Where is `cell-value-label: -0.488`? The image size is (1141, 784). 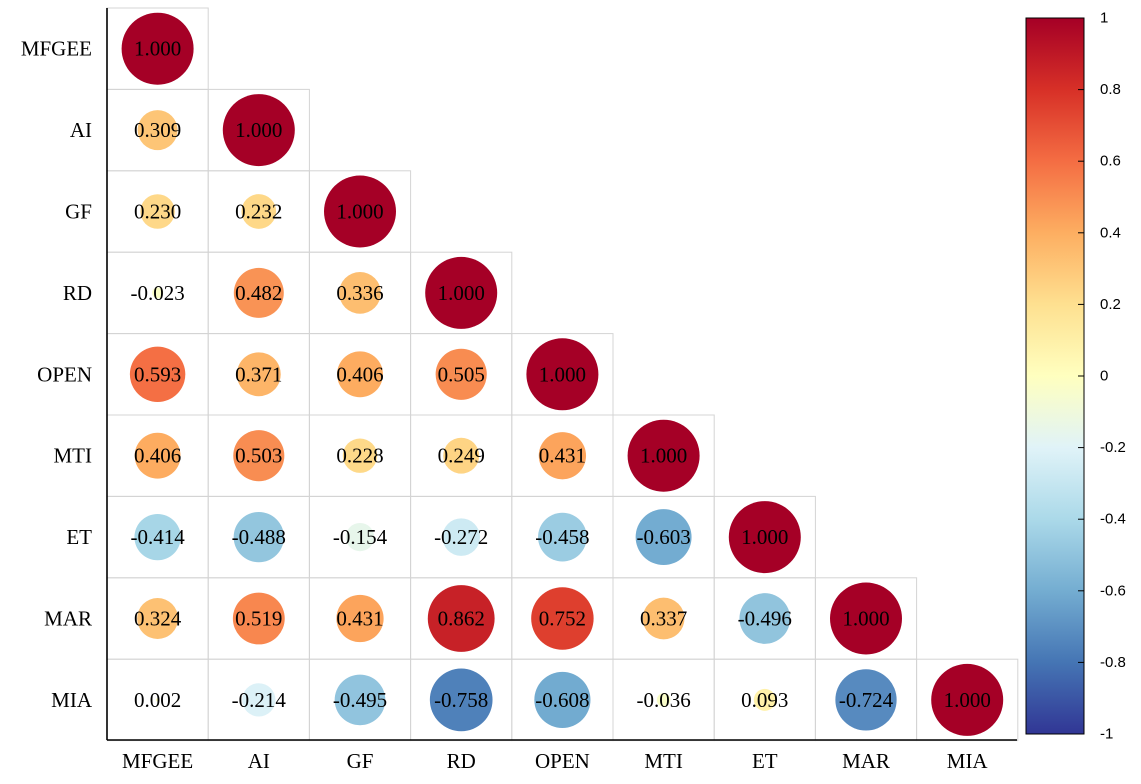
cell-value-label: -0.488 is located at coordinates (259, 537).